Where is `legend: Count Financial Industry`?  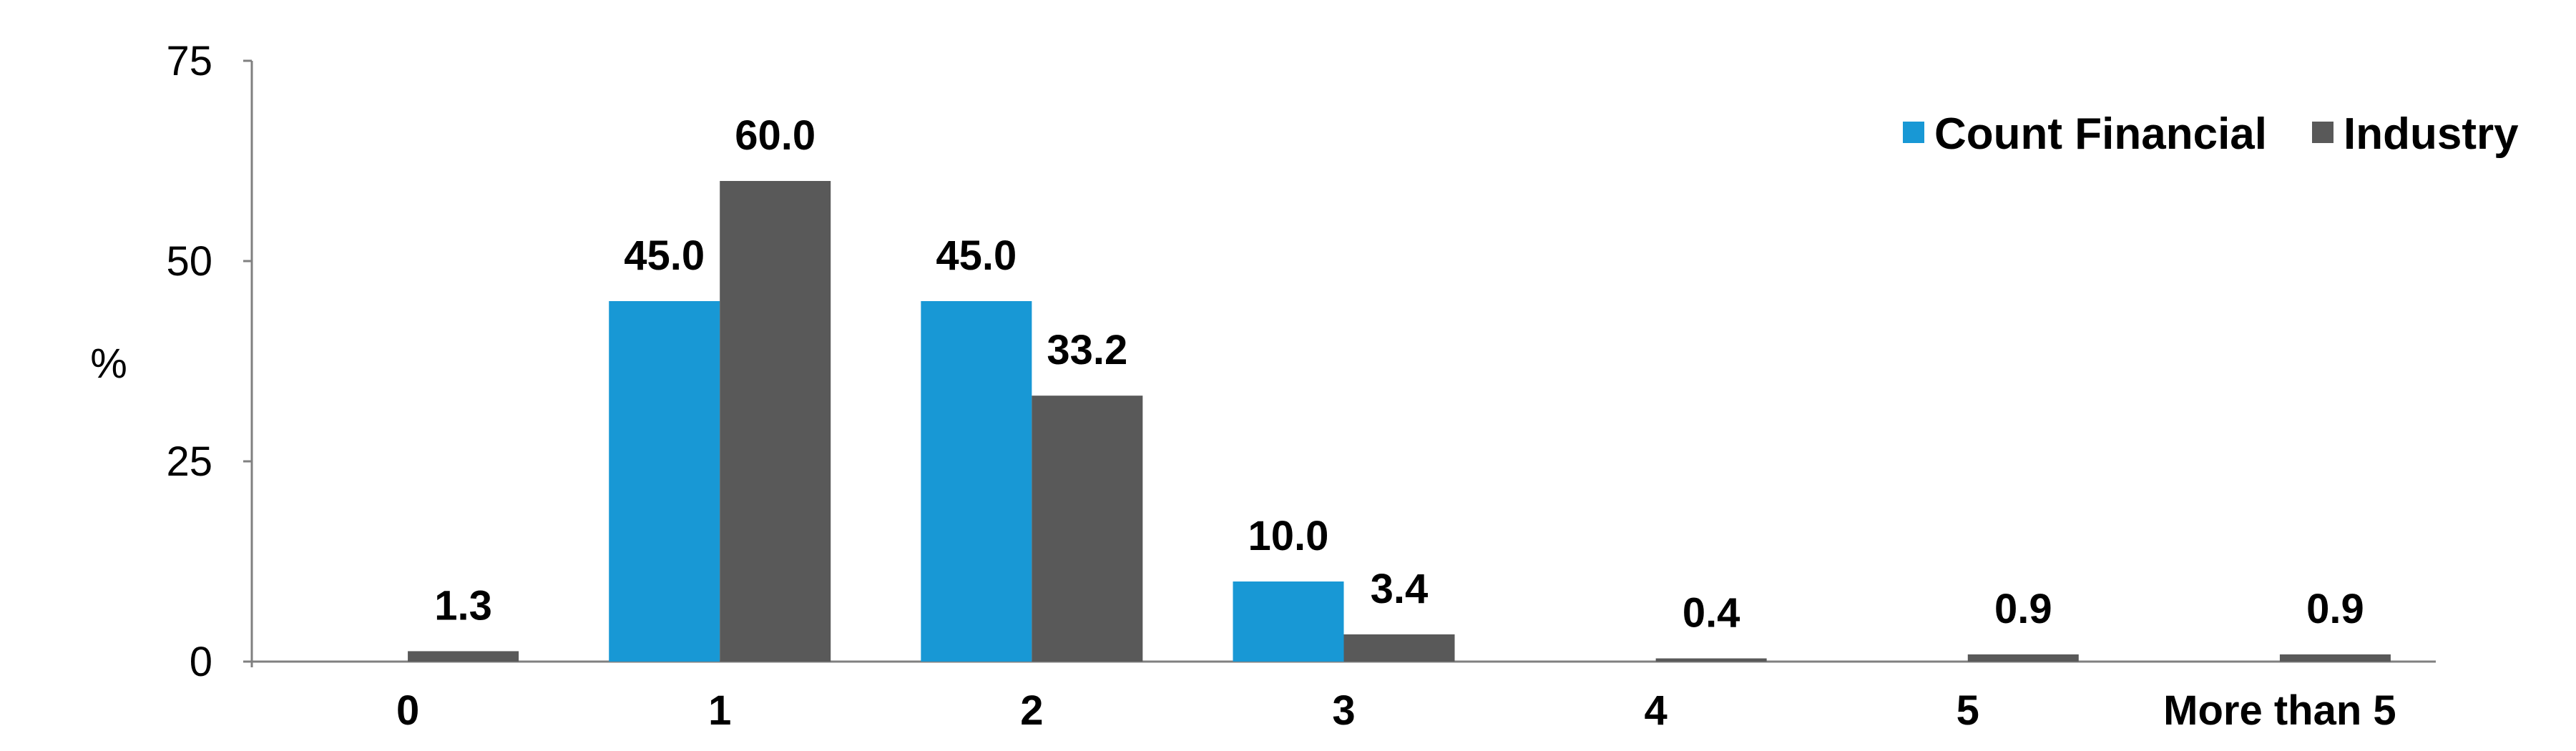 legend: Count Financial Industry is located at coordinates (2211, 134).